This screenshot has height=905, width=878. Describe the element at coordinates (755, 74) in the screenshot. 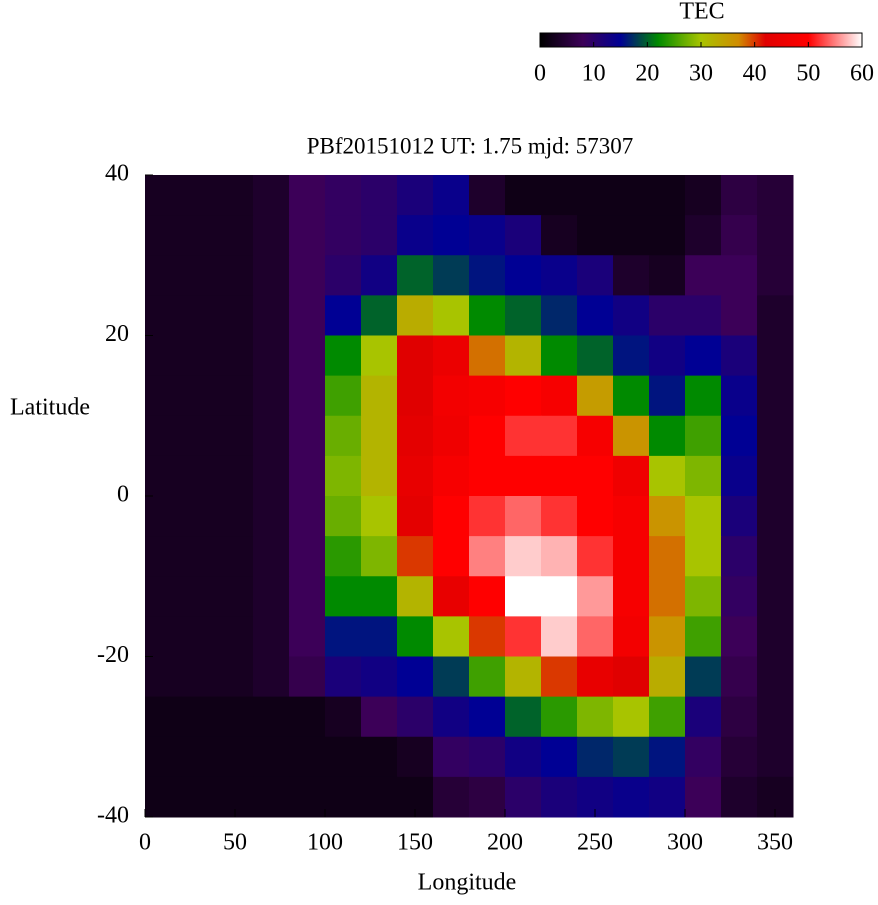

I see `colorbar-tick-label: 40` at that location.